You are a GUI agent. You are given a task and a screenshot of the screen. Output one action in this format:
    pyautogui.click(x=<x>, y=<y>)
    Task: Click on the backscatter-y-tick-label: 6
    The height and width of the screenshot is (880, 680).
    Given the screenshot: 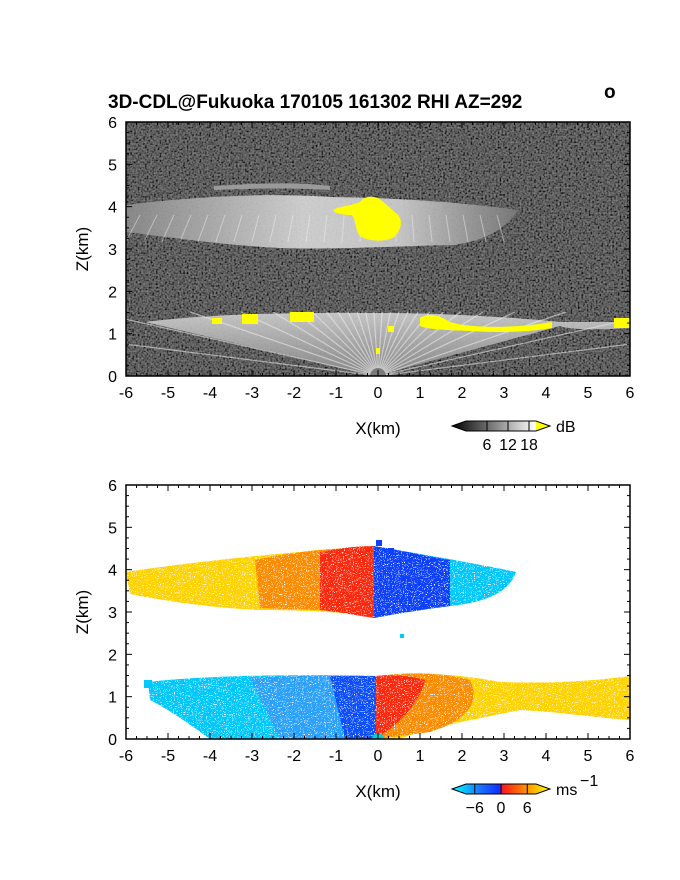 What is the action you would take?
    pyautogui.click(x=112, y=123)
    